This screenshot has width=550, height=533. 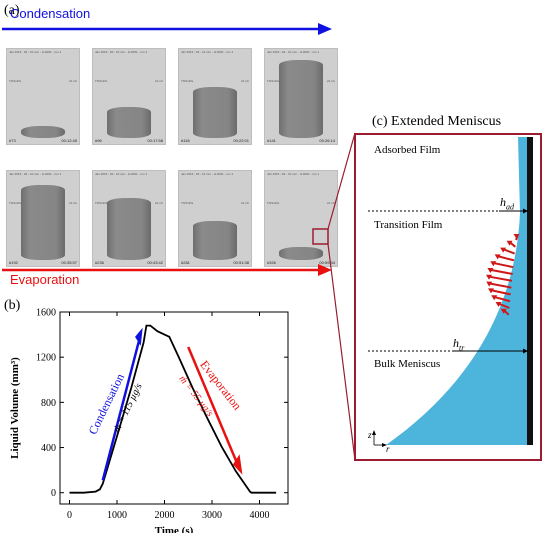 What do you see at coordinates (271, 140) in the screenshot?
I see `frame-id: #141` at bounding box center [271, 140].